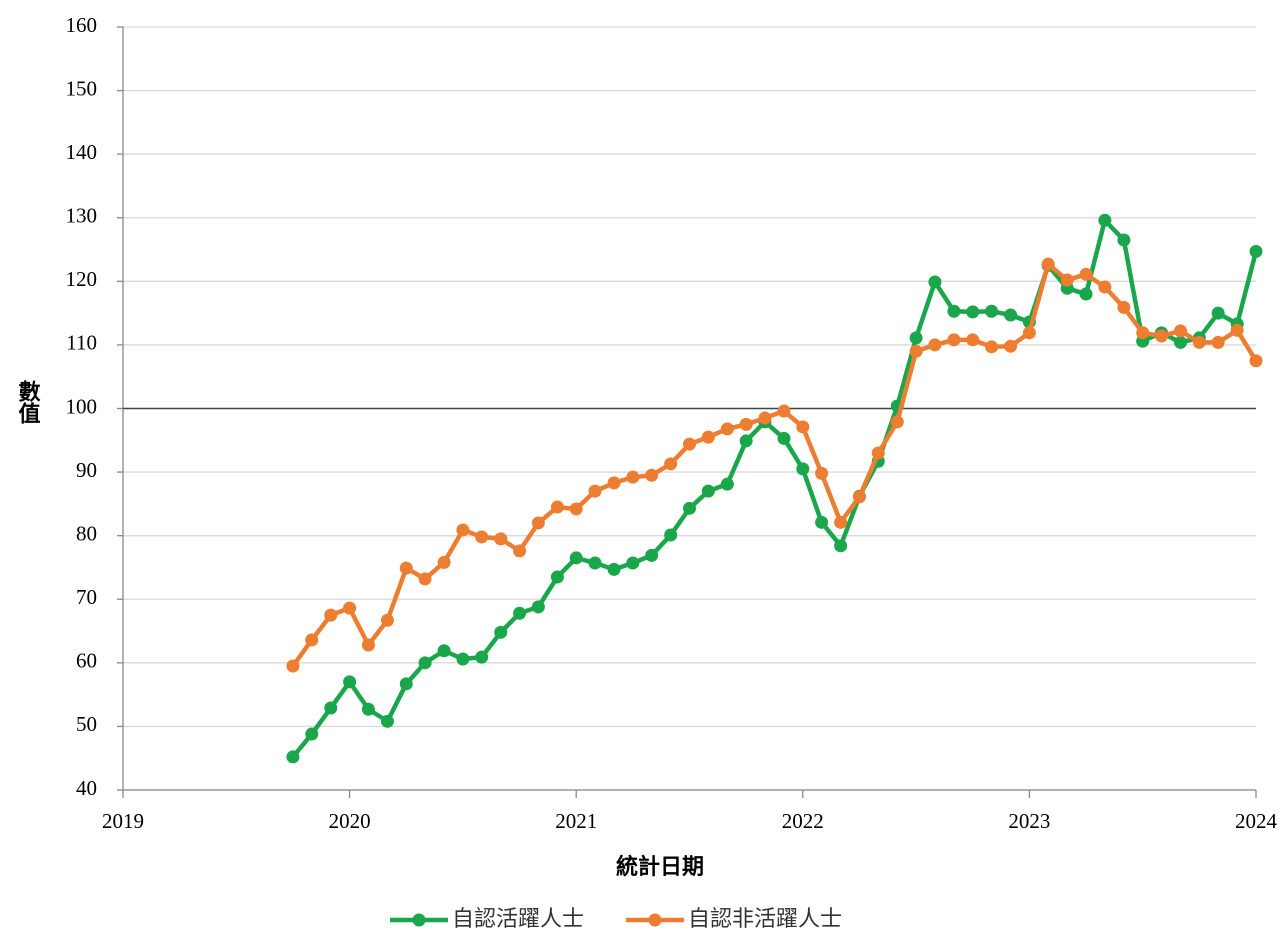 The image size is (1288, 945). Describe the element at coordinates (86, 724) in the screenshot. I see `y-tick-label: 50` at that location.